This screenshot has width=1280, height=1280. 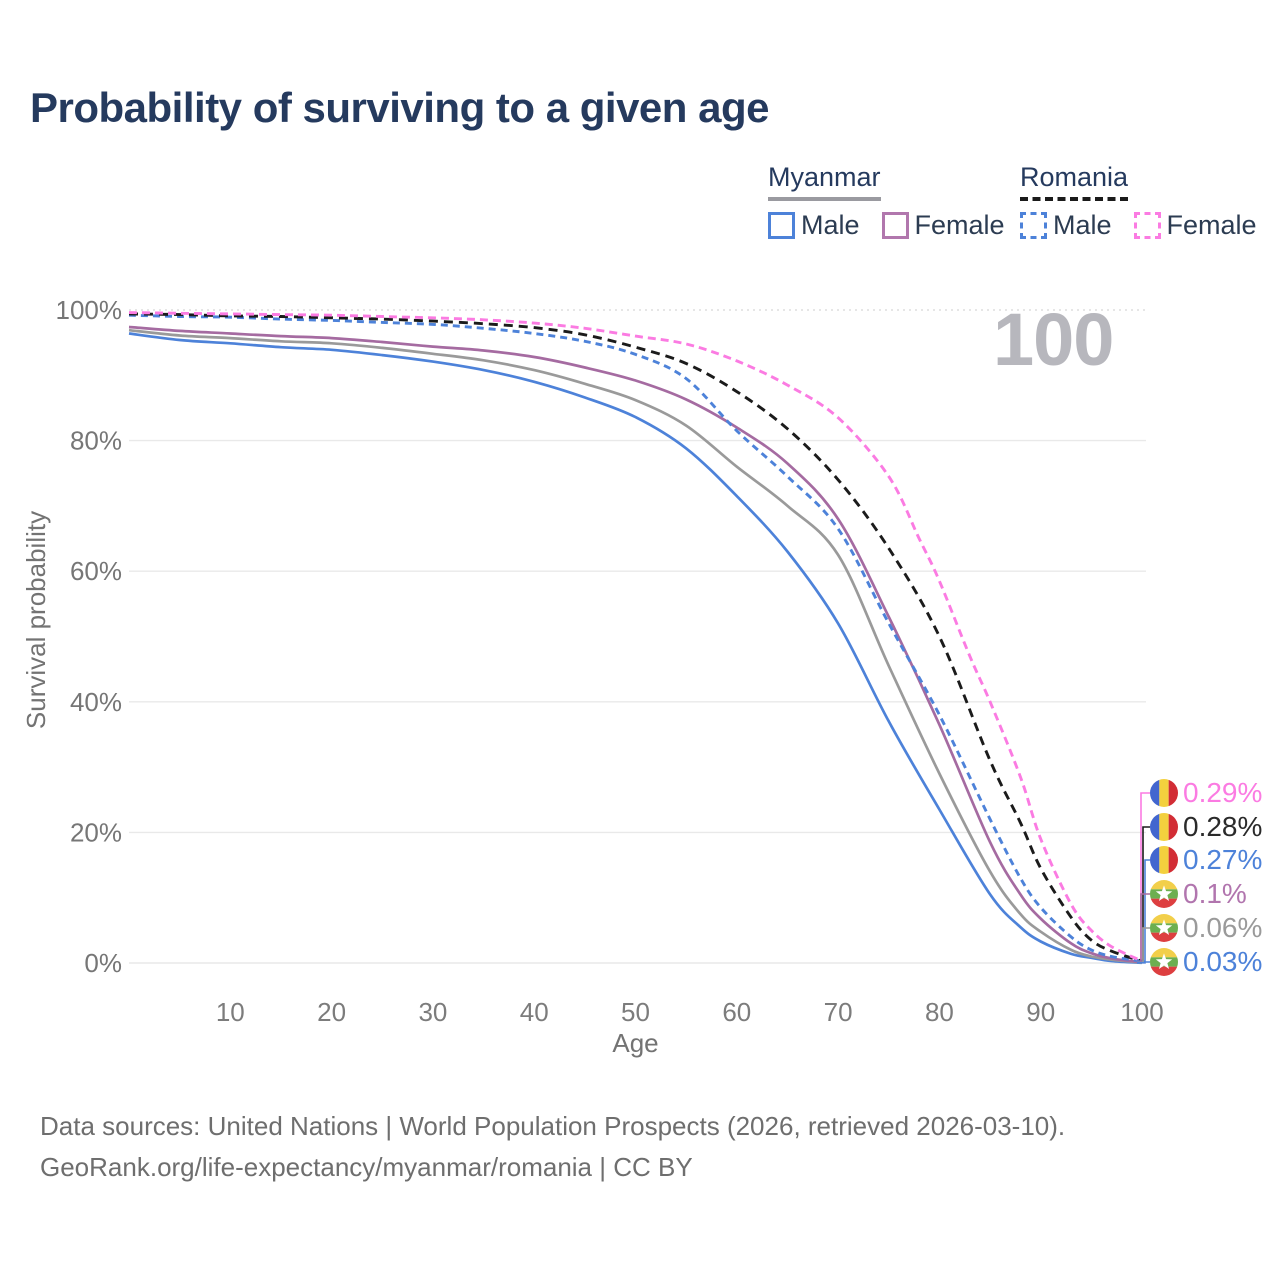 I want to click on x-tick-label: 80, so click(x=939, y=1012).